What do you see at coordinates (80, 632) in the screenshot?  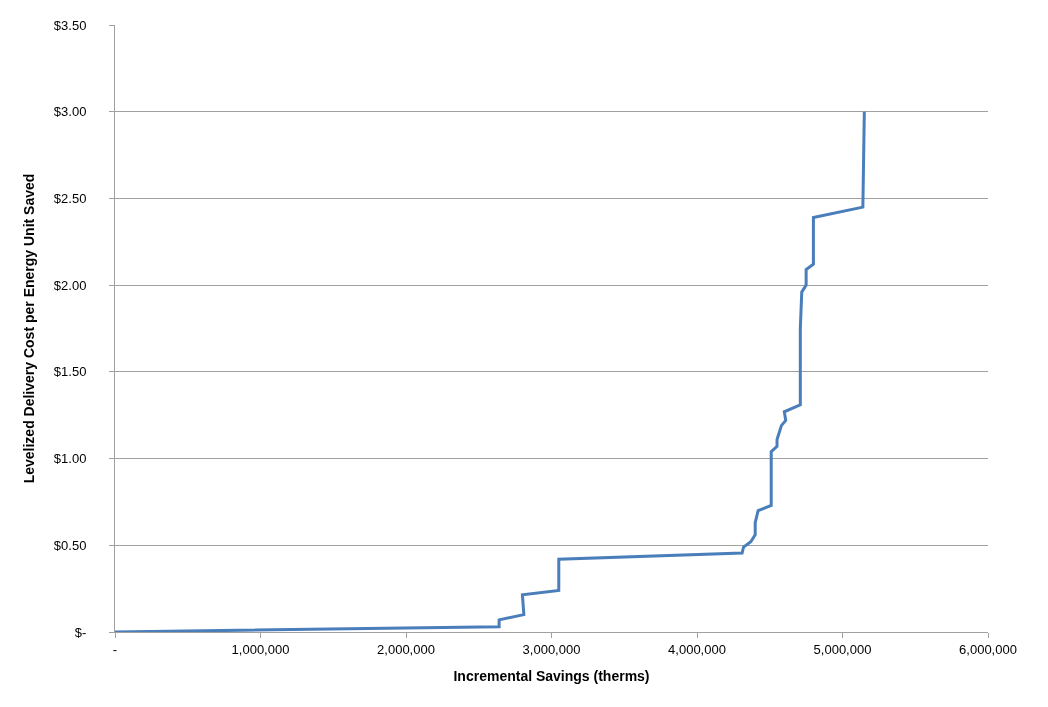 I see `y-tick-label: $-` at bounding box center [80, 632].